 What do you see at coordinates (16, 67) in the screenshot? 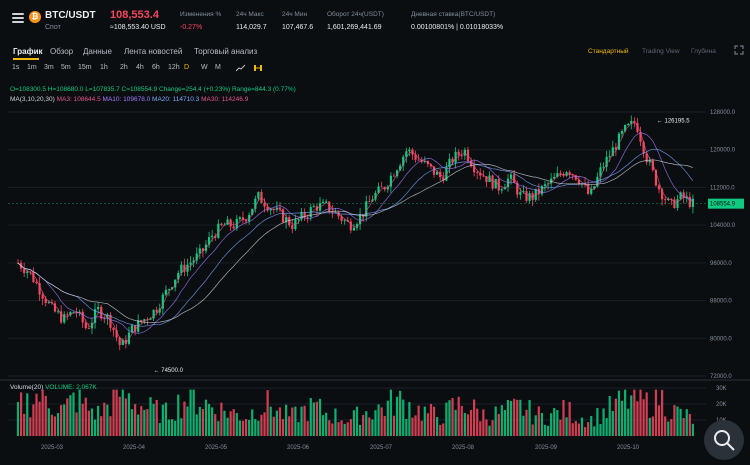
I see `interval-1s: 1s` at bounding box center [16, 67].